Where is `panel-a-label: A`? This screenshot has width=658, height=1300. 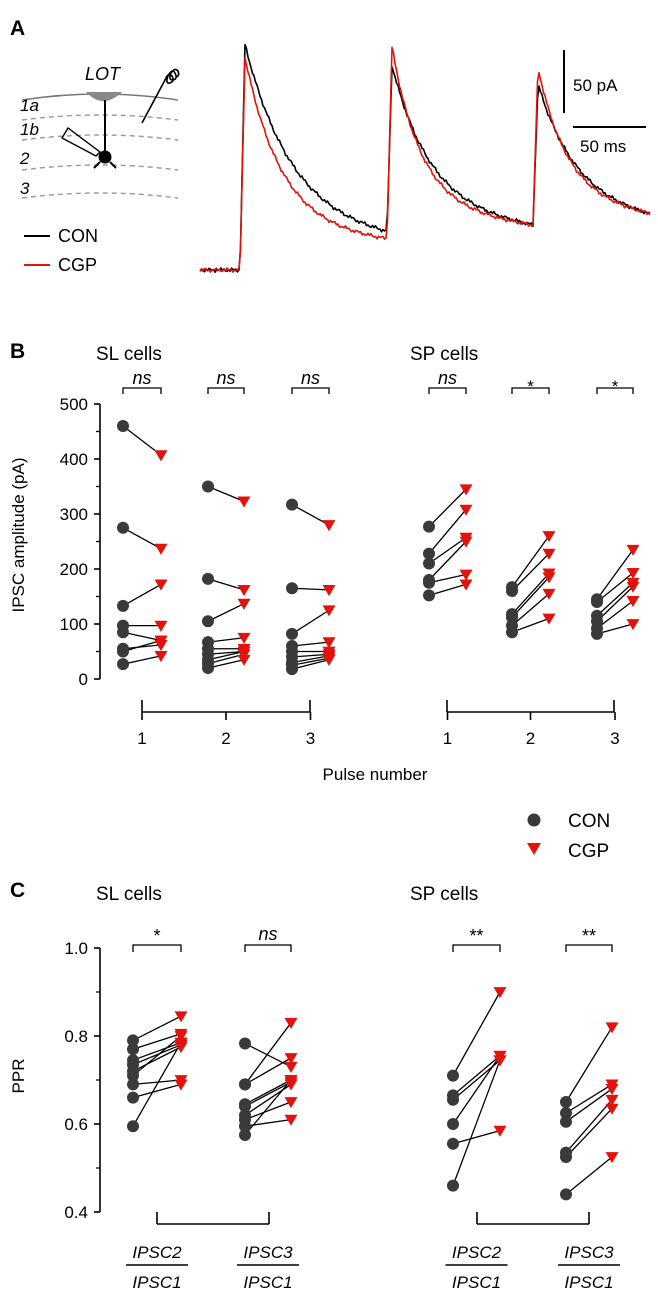
panel-a-label: A is located at coordinates (17, 28).